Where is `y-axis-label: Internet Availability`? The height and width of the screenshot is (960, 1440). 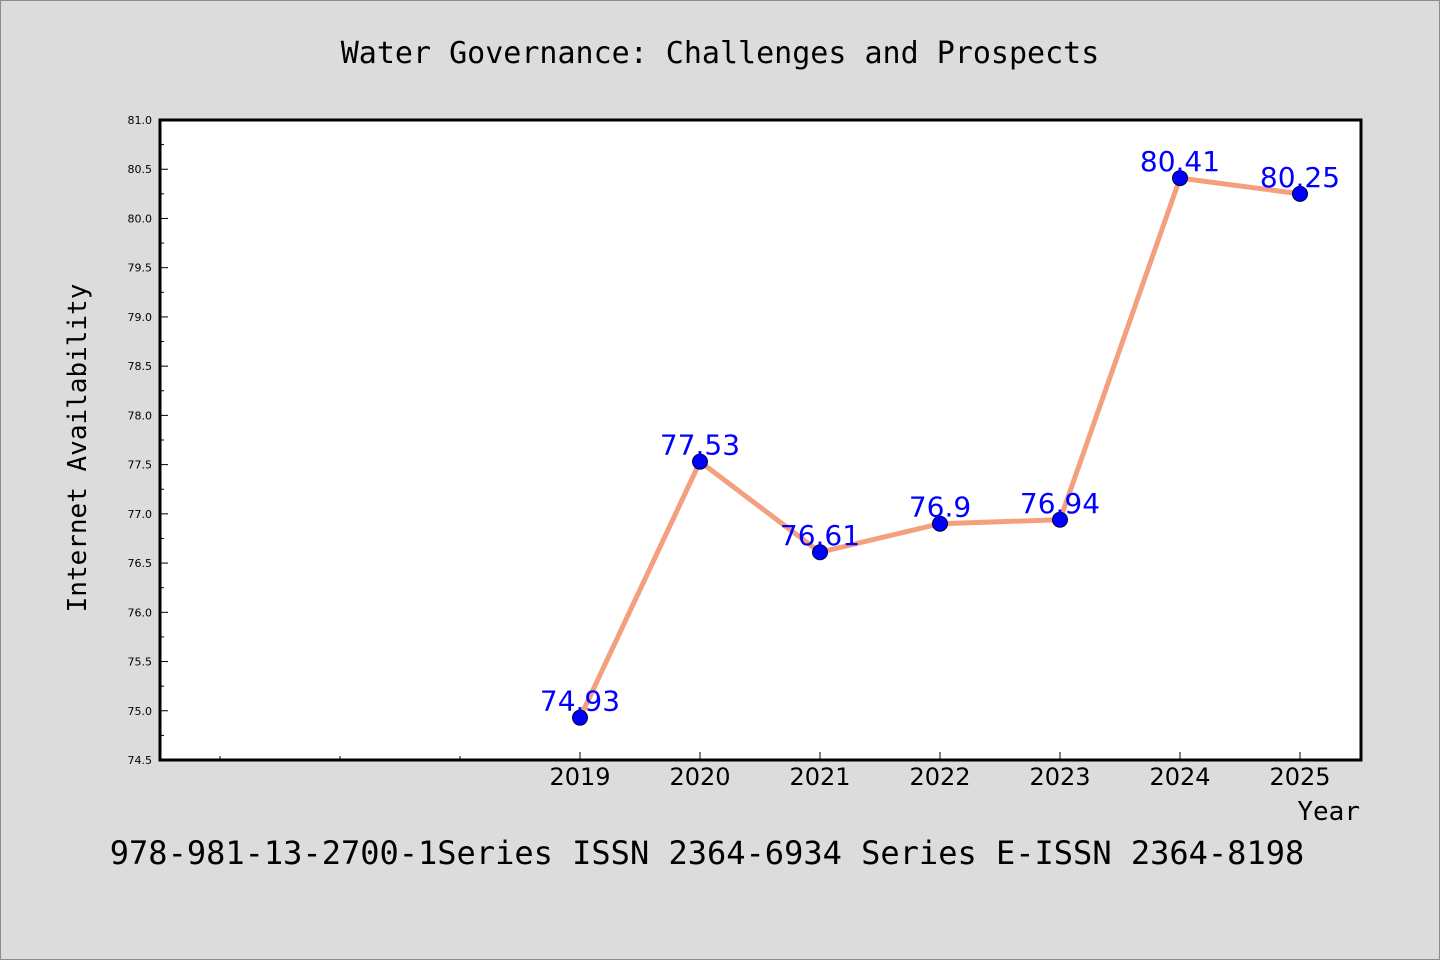 y-axis-label: Internet Availability is located at coordinates (78, 448).